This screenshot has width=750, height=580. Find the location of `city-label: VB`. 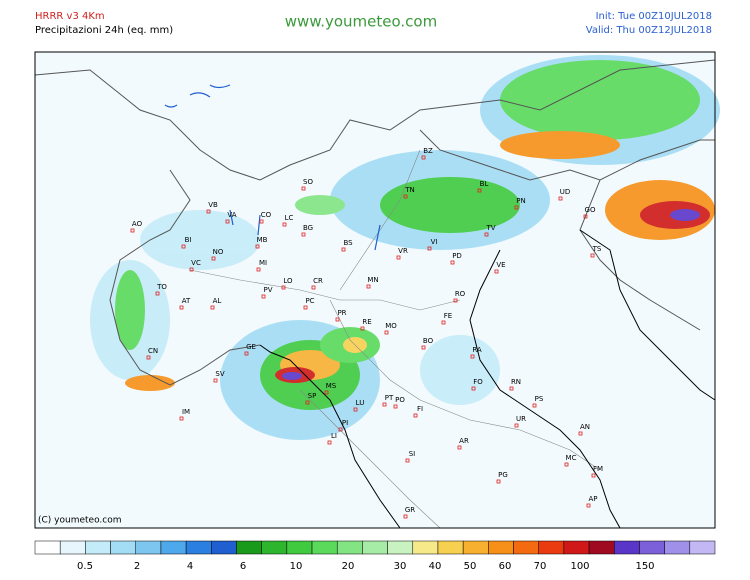

city-label: VB is located at coordinates (213, 205).